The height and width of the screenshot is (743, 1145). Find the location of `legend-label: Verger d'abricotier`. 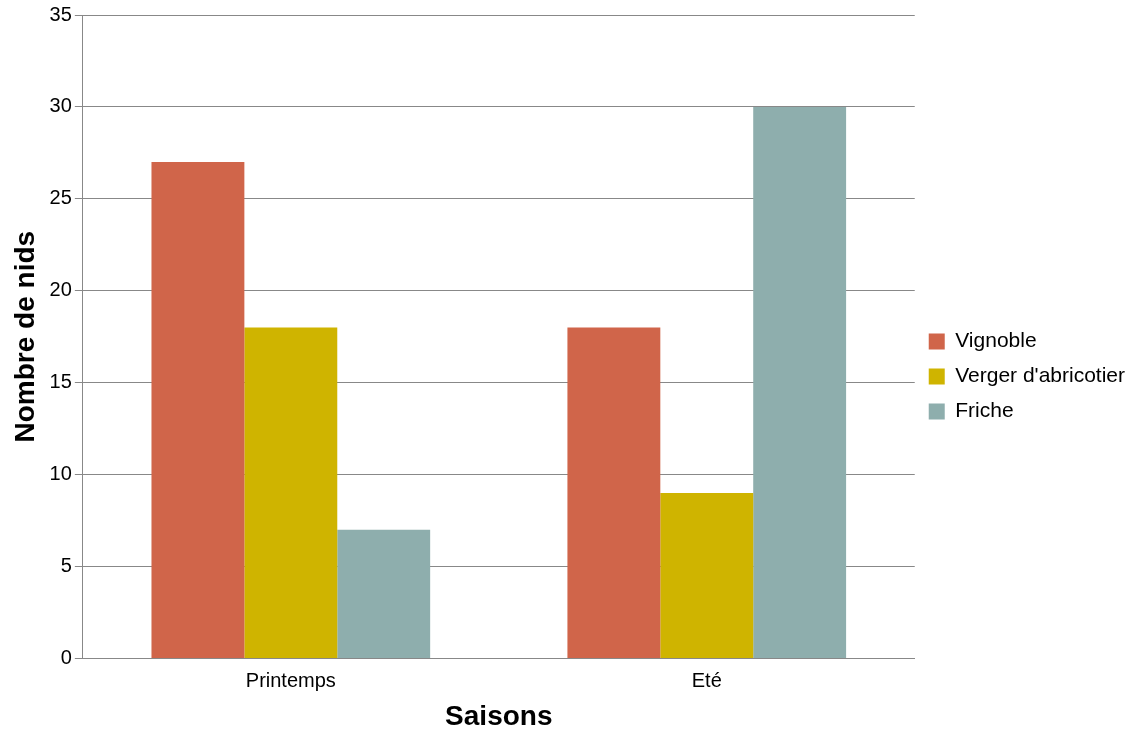

legend-label: Verger d'abricotier is located at coordinates (1040, 375).